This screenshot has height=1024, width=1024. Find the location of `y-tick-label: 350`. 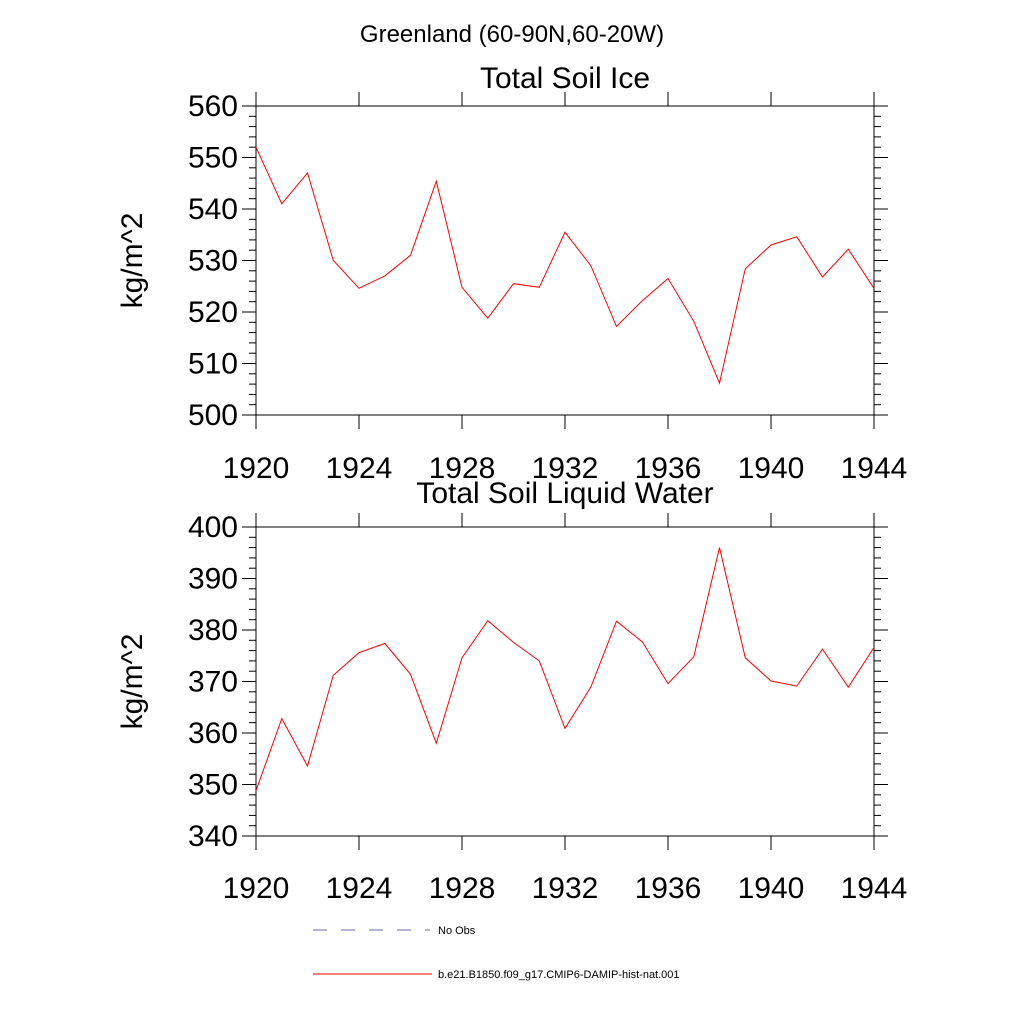

y-tick-label: 350 is located at coordinates (213, 785).